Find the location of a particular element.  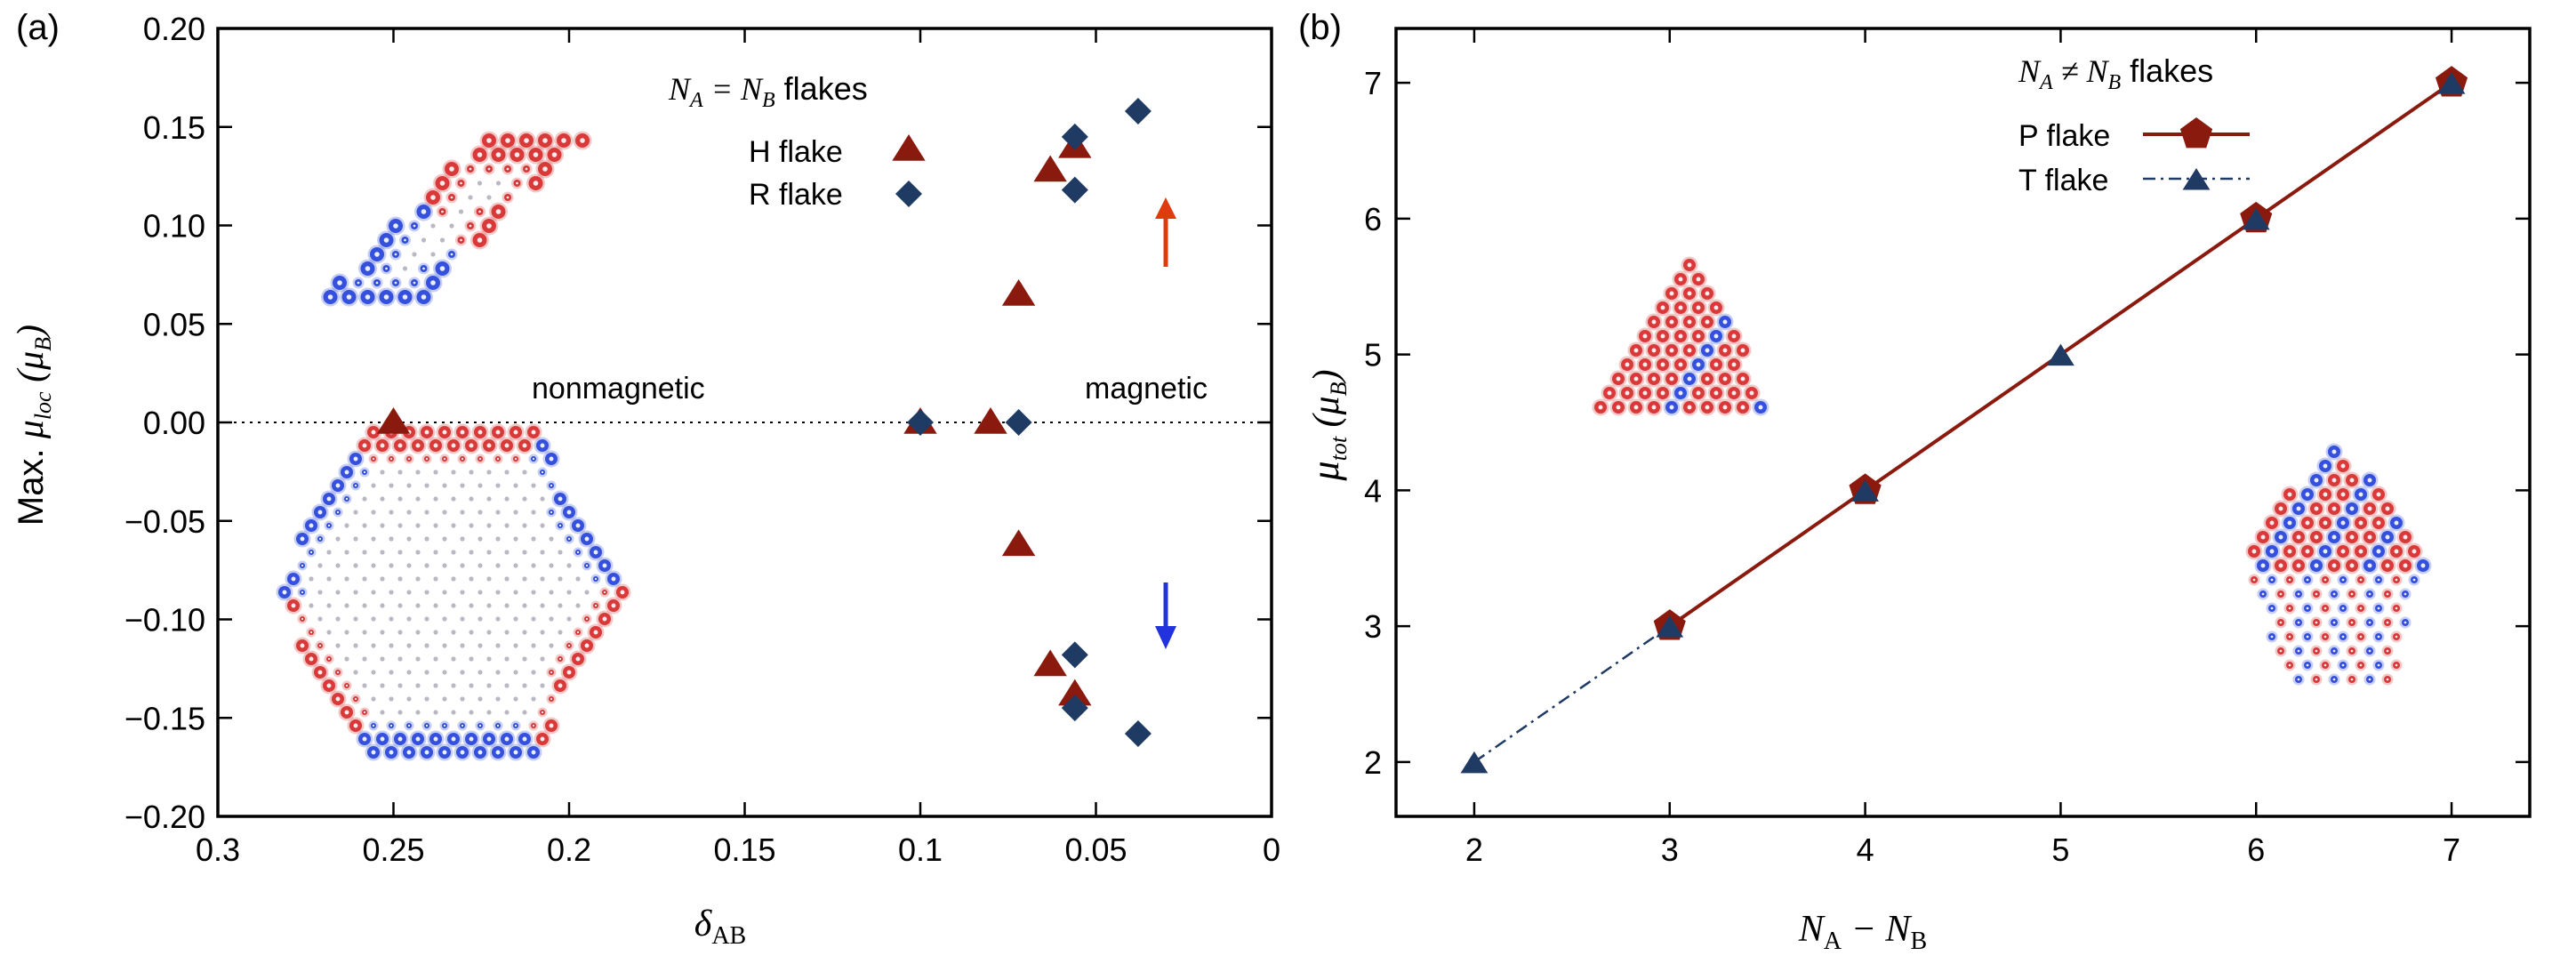

spin-down-arrow is located at coordinates (1165, 615).